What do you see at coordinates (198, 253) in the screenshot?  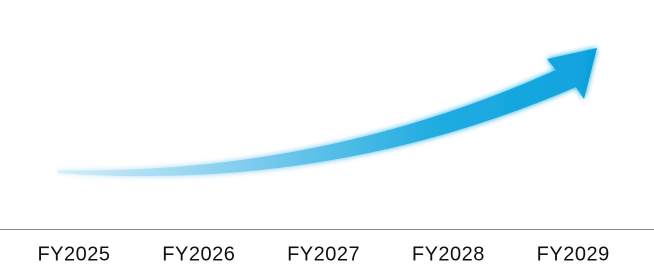 I see `axis-label: FY2026` at bounding box center [198, 253].